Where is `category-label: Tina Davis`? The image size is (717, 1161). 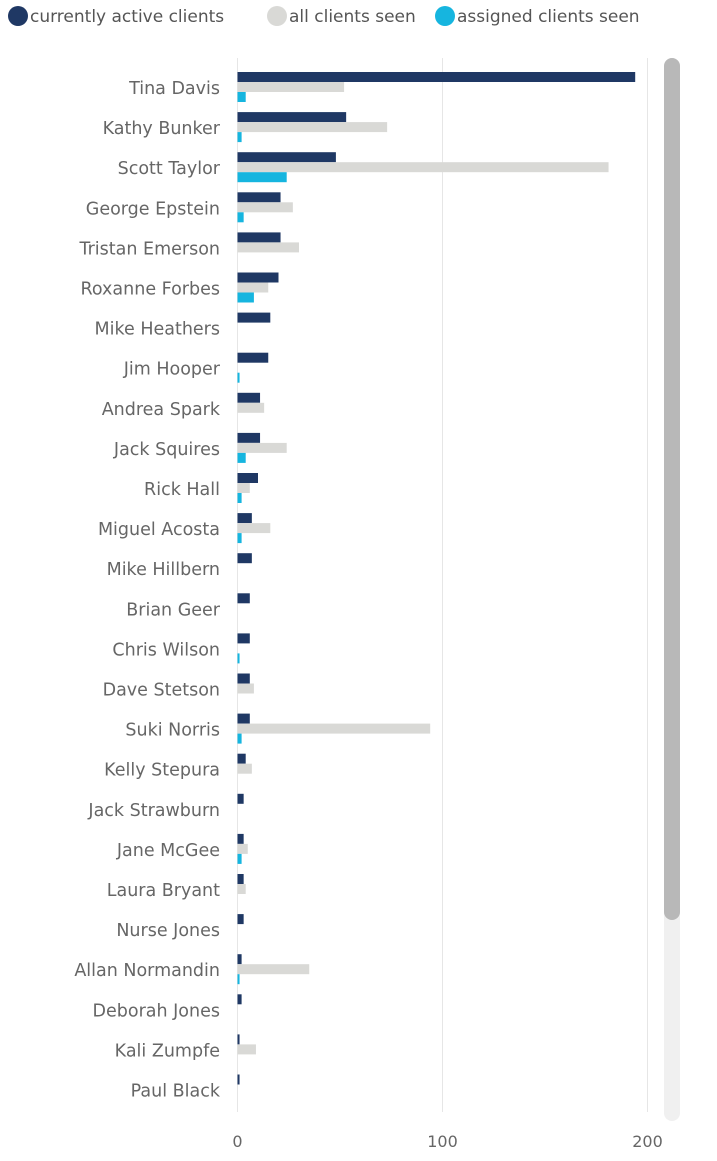
category-label: Tina Davis is located at coordinates (174, 89).